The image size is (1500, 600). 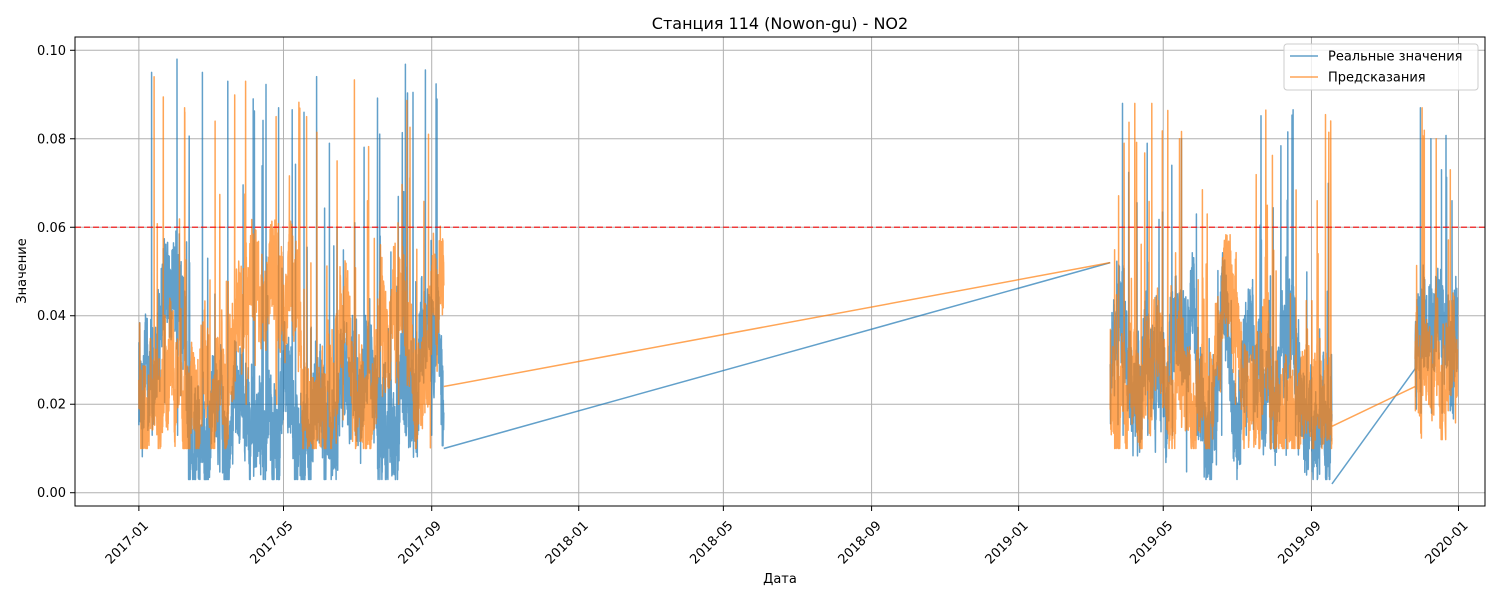 I want to click on x-tick-label: 2019-05, so click(x=1151, y=542).